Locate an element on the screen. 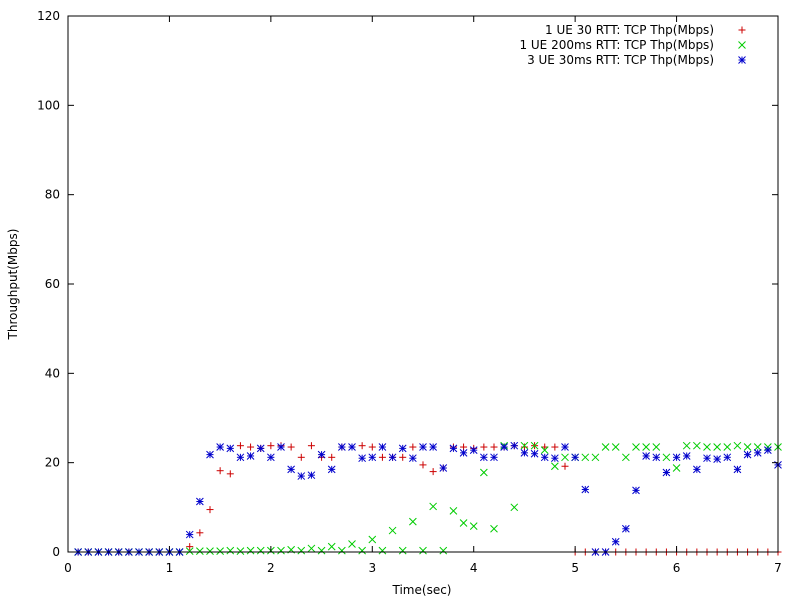 The image size is (800, 600). legend-entry-label: 1 UE 30 RTT: TCP Thp(Mbps) is located at coordinates (629, 30).